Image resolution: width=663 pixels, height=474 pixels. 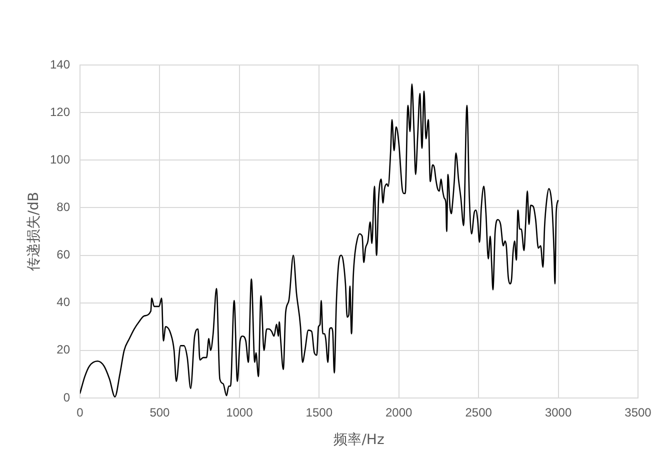 I want to click on y-axis-title: 传递损失/dB, so click(x=34, y=232).